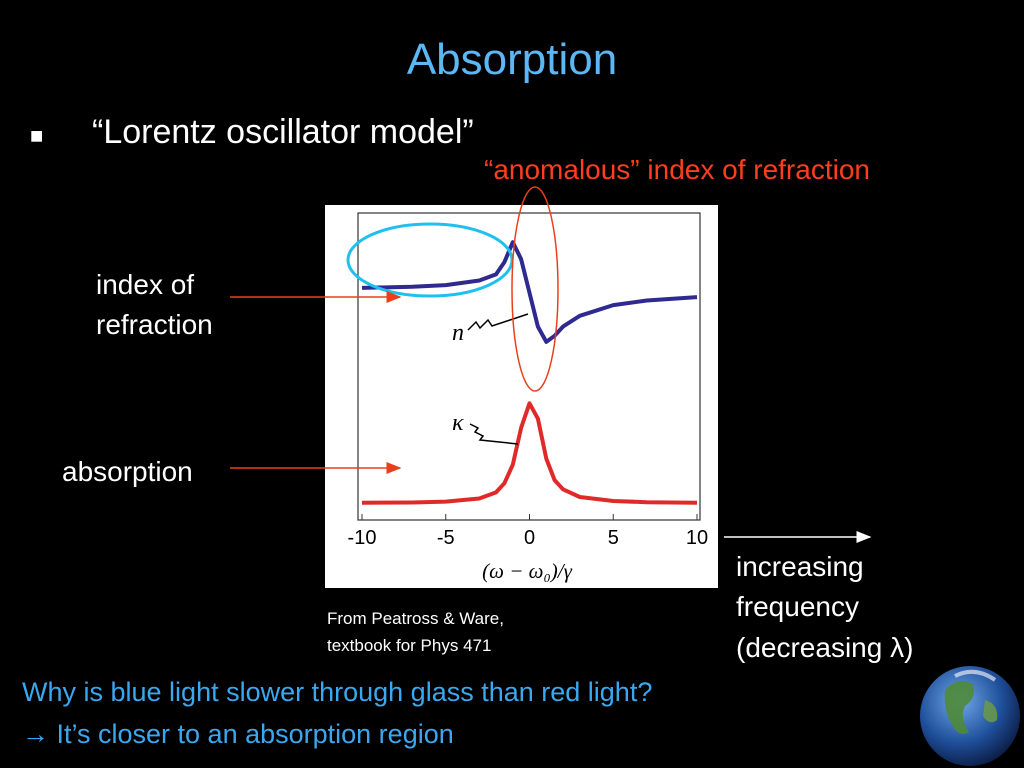 The width and height of the screenshot is (1024, 768). Describe the element at coordinates (529, 538) in the screenshot. I see `x-tick-label: 0` at that location.